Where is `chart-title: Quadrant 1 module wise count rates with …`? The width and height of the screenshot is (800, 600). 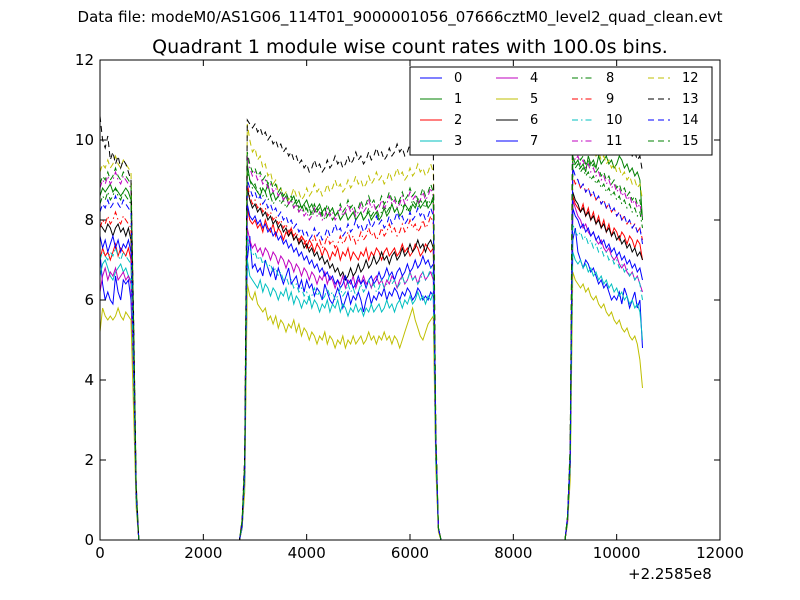
chart-title: Quadrant 1 module wise count rates with … is located at coordinates (410, 47).